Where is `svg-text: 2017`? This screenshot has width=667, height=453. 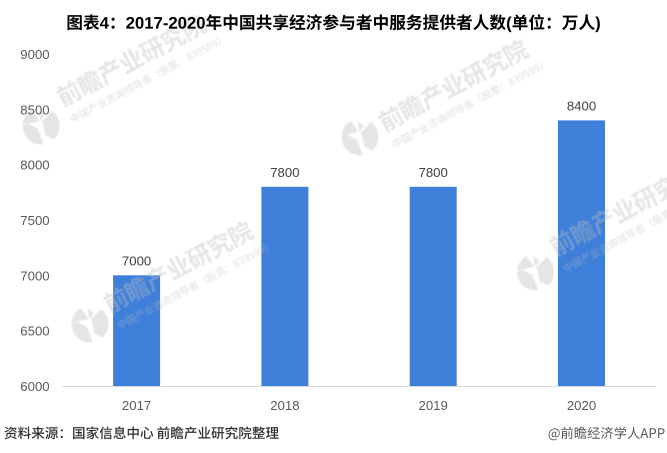 svg-text: 2017 is located at coordinates (136, 405).